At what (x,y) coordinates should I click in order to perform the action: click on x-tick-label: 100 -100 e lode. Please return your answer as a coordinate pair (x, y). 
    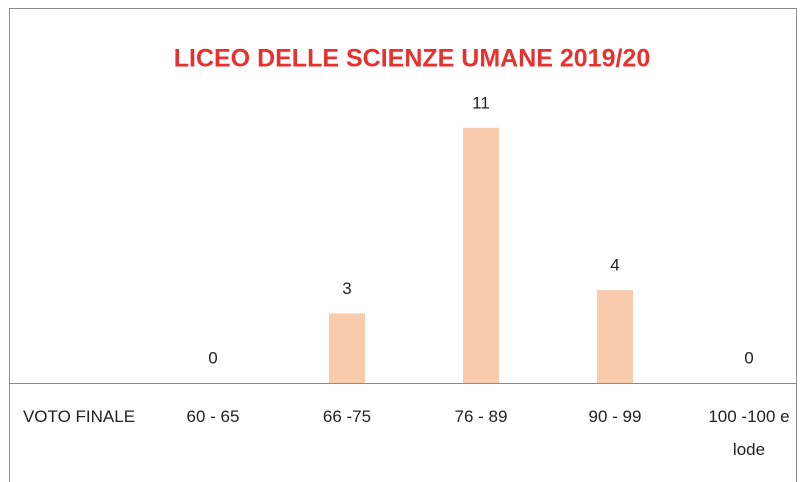
    Looking at the image, I should click on (749, 433).